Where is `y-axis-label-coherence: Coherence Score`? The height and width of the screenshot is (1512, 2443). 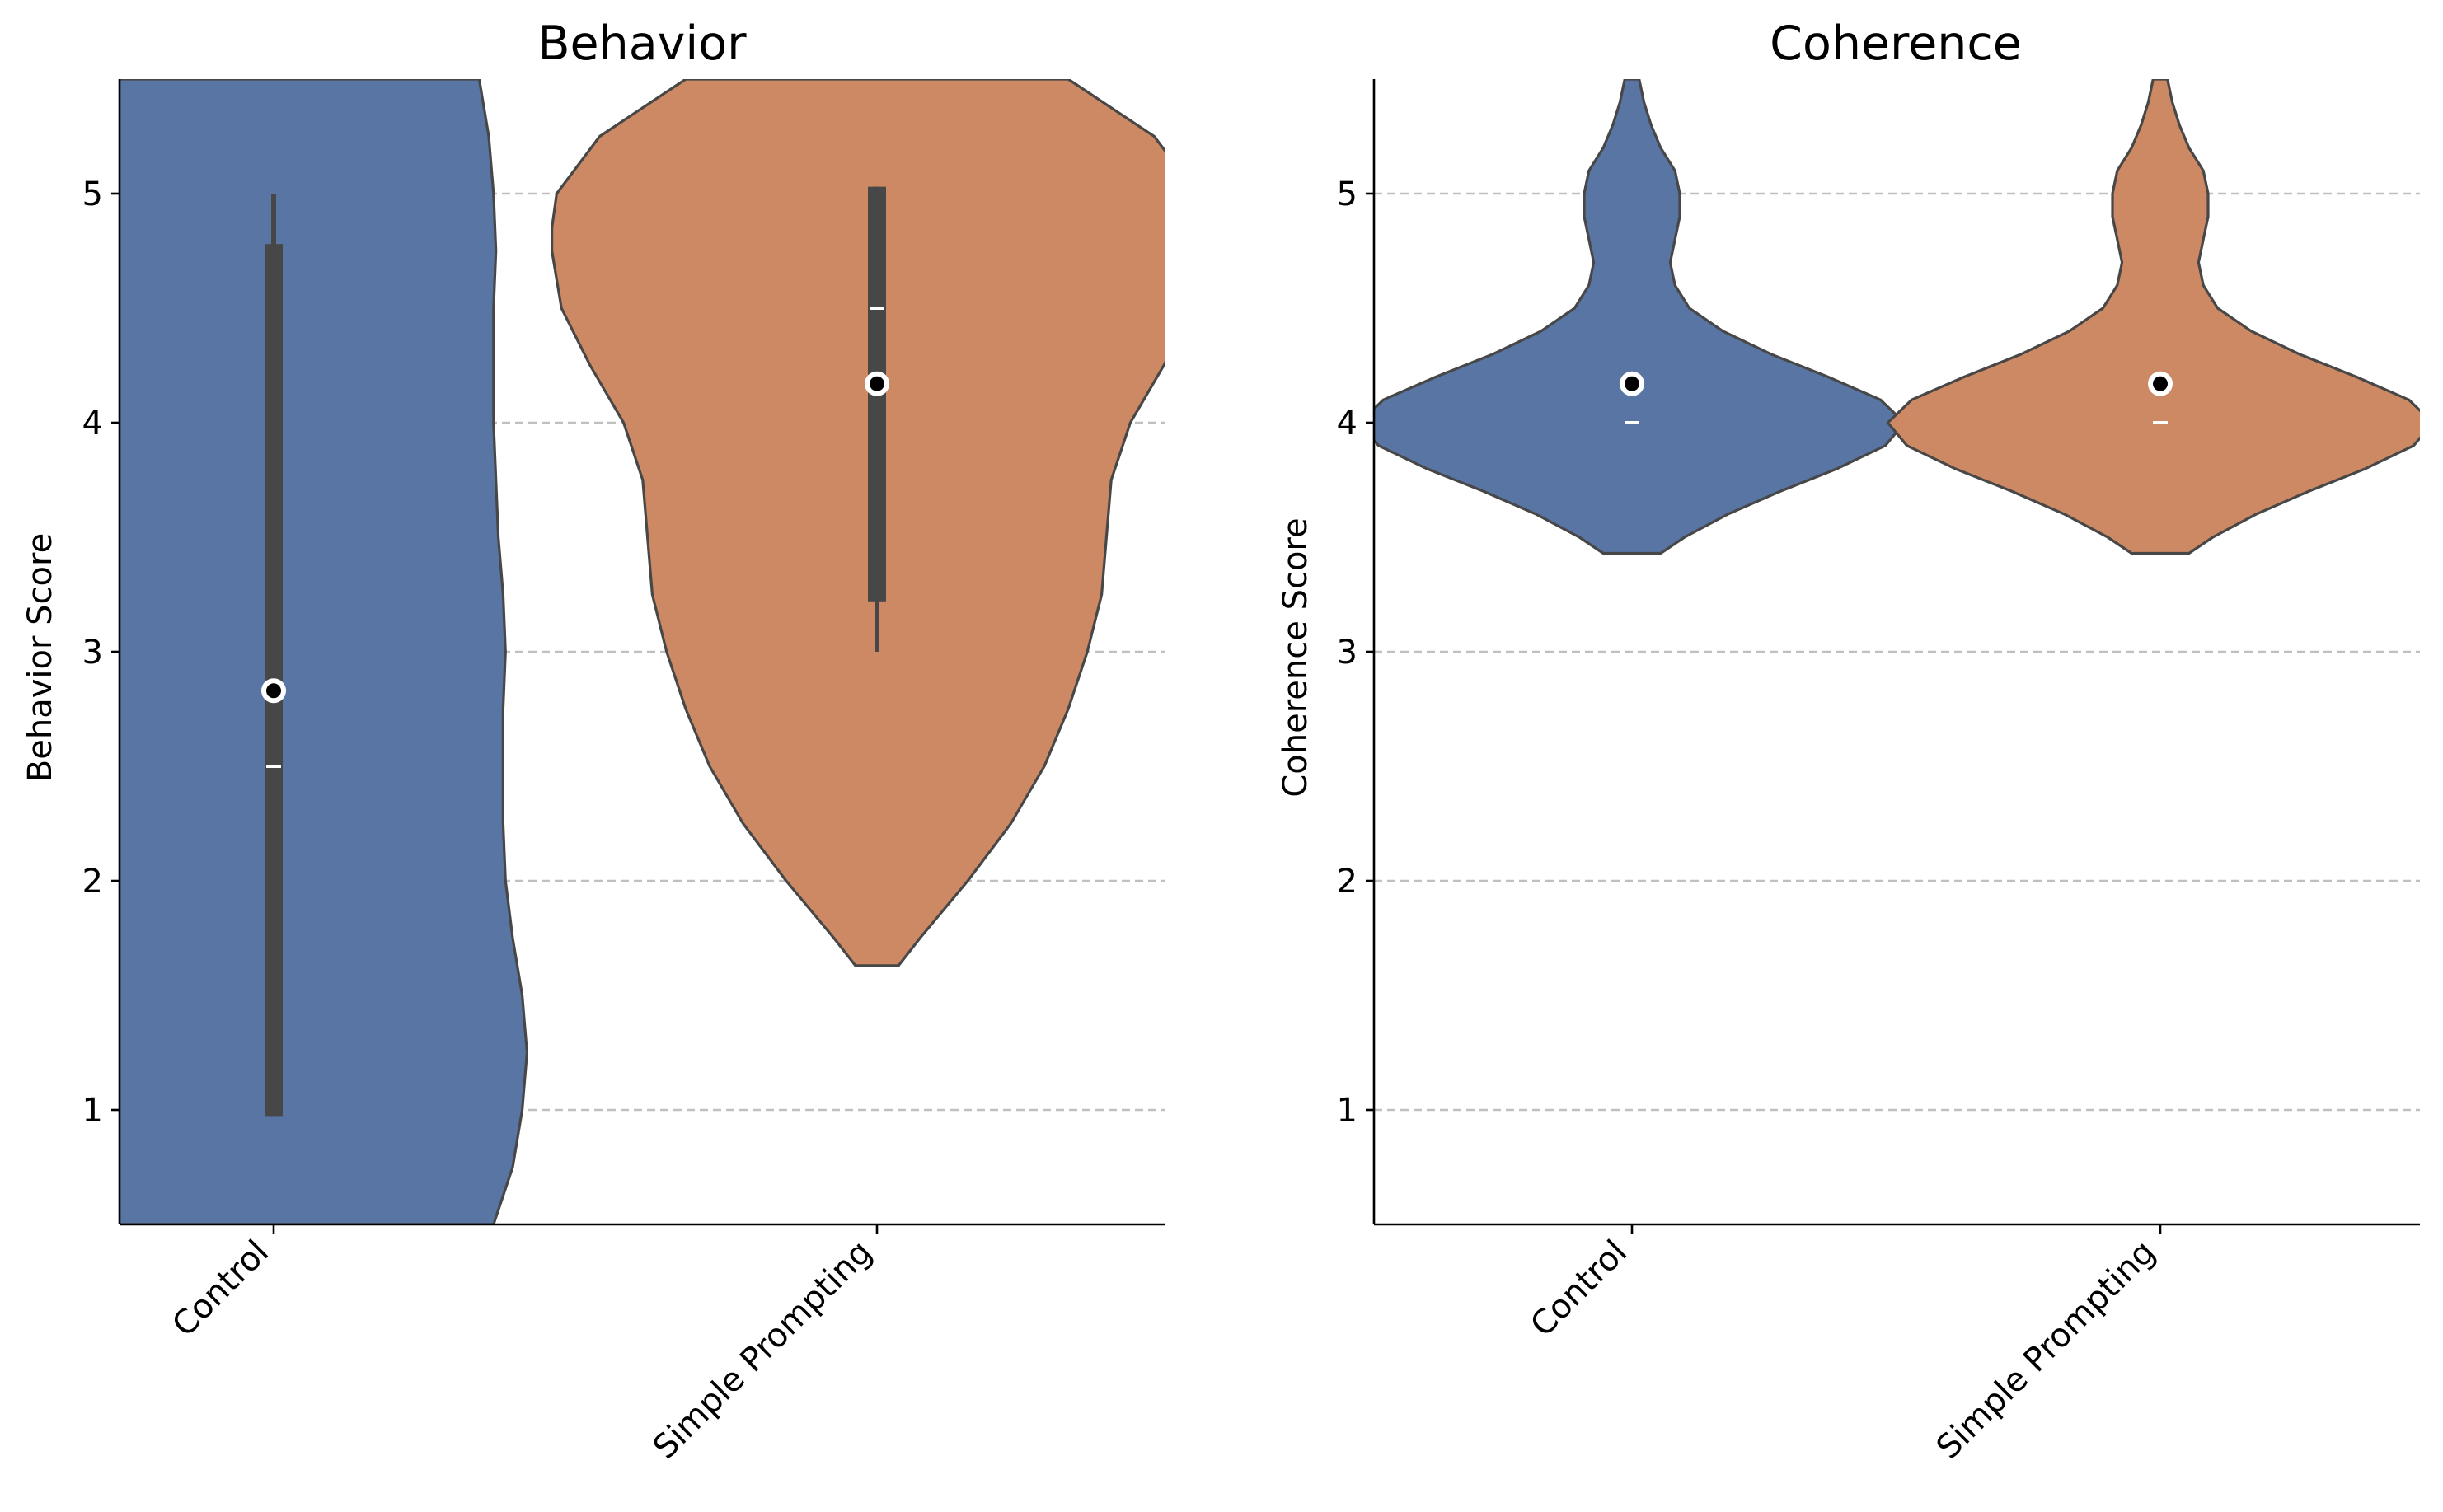 y-axis-label-coherence: Coherence Score is located at coordinates (1296, 657).